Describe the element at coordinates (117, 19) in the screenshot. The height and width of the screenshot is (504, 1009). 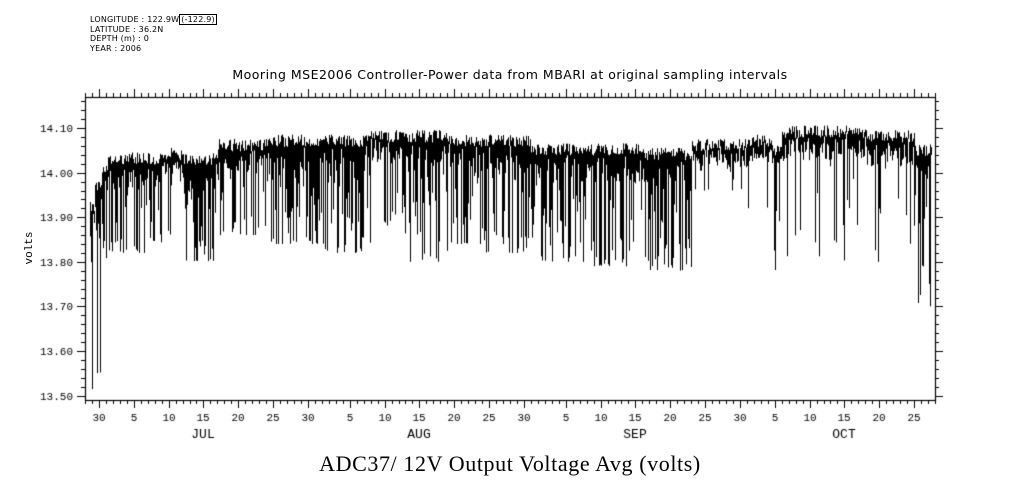
I see `longitude-label: LONGITUDE :` at that location.